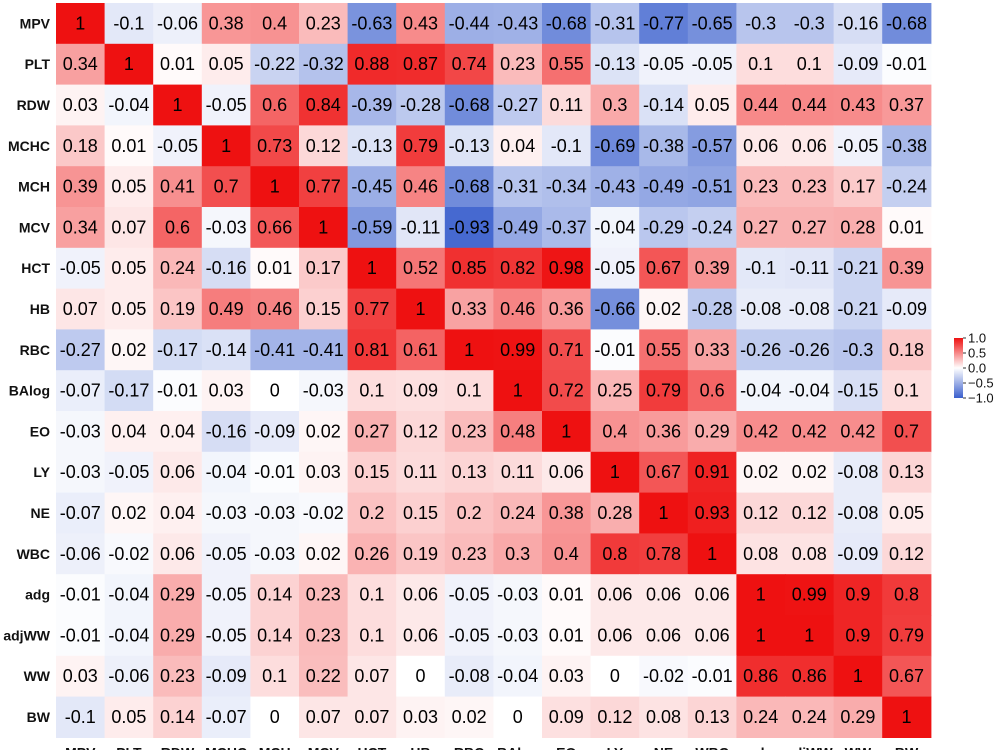  Describe the element at coordinates (80, 635) in the screenshot. I see `cell-value-label: -0.01` at that location.